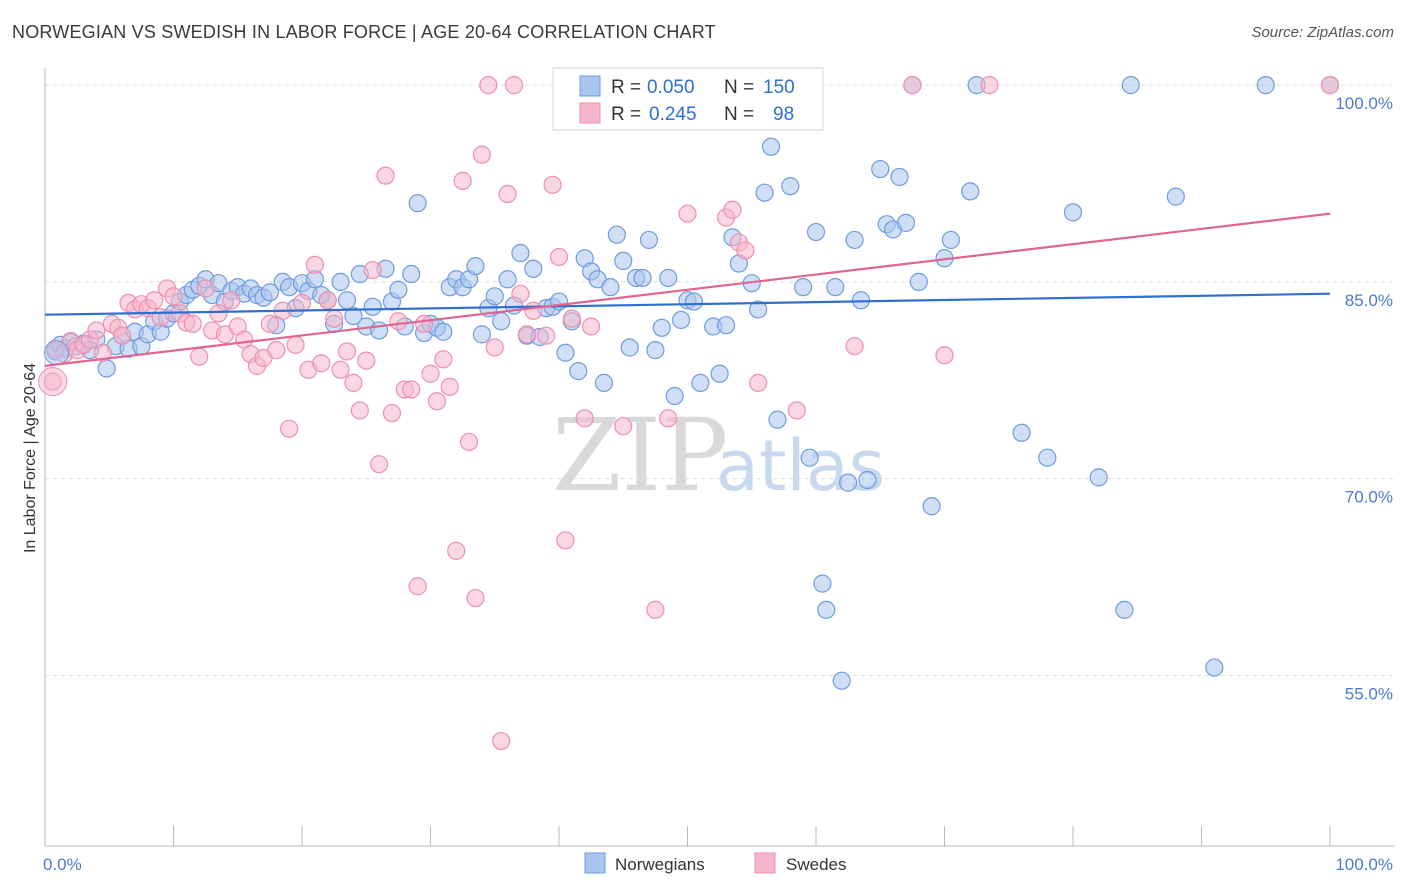 Image resolution: width=1406 pixels, height=892 pixels. What do you see at coordinates (779, 87) in the screenshot?
I see `stats-n-value: 150` at bounding box center [779, 87].